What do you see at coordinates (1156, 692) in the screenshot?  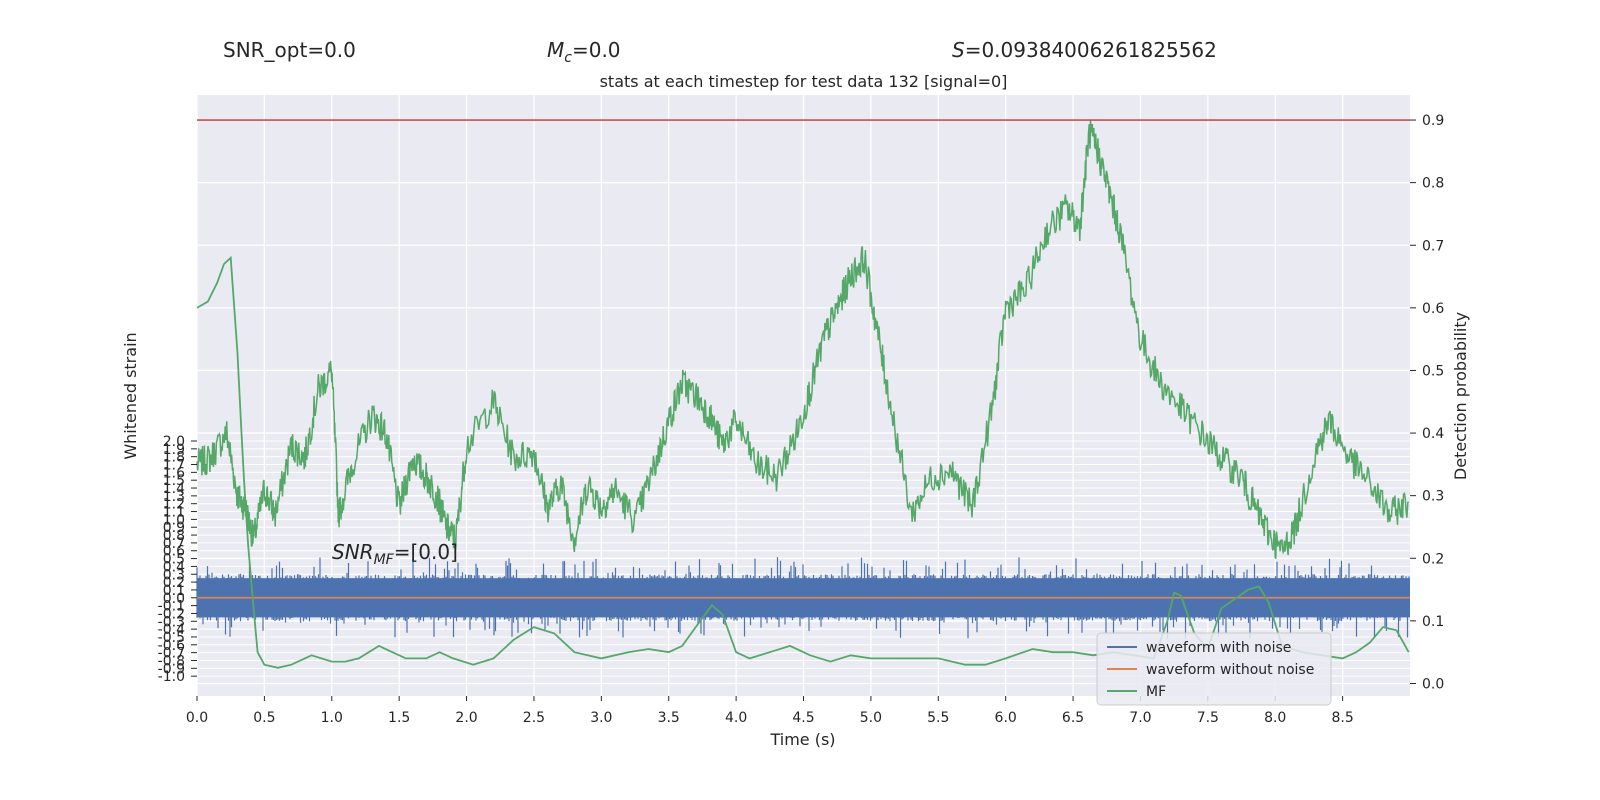 I see `legend-label-mf: MF` at bounding box center [1156, 692].